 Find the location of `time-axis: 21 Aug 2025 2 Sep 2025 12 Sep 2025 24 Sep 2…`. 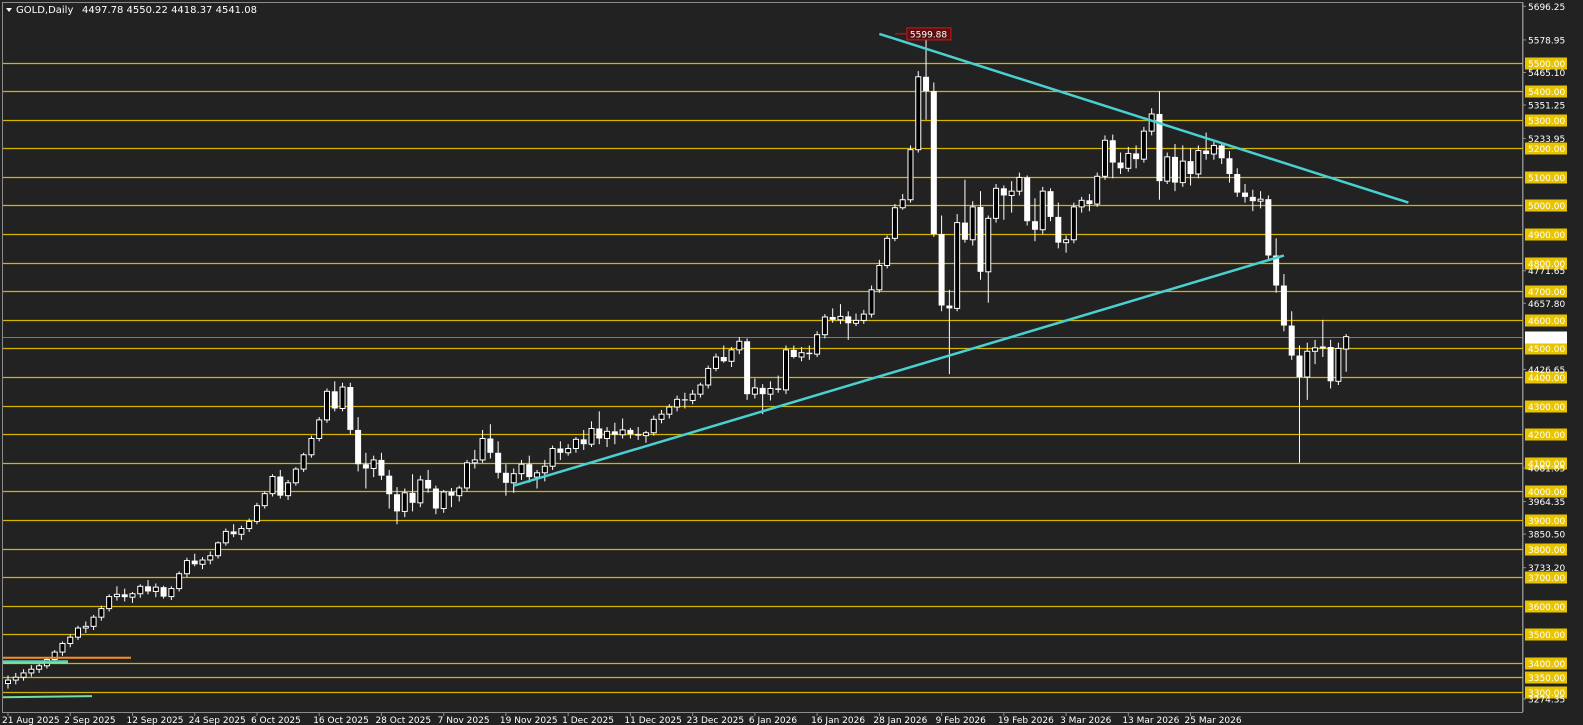

time-axis: 21 Aug 2025 2 Sep 2025 12 Sep 2025 24 Sep 2… is located at coordinates (622, 718).